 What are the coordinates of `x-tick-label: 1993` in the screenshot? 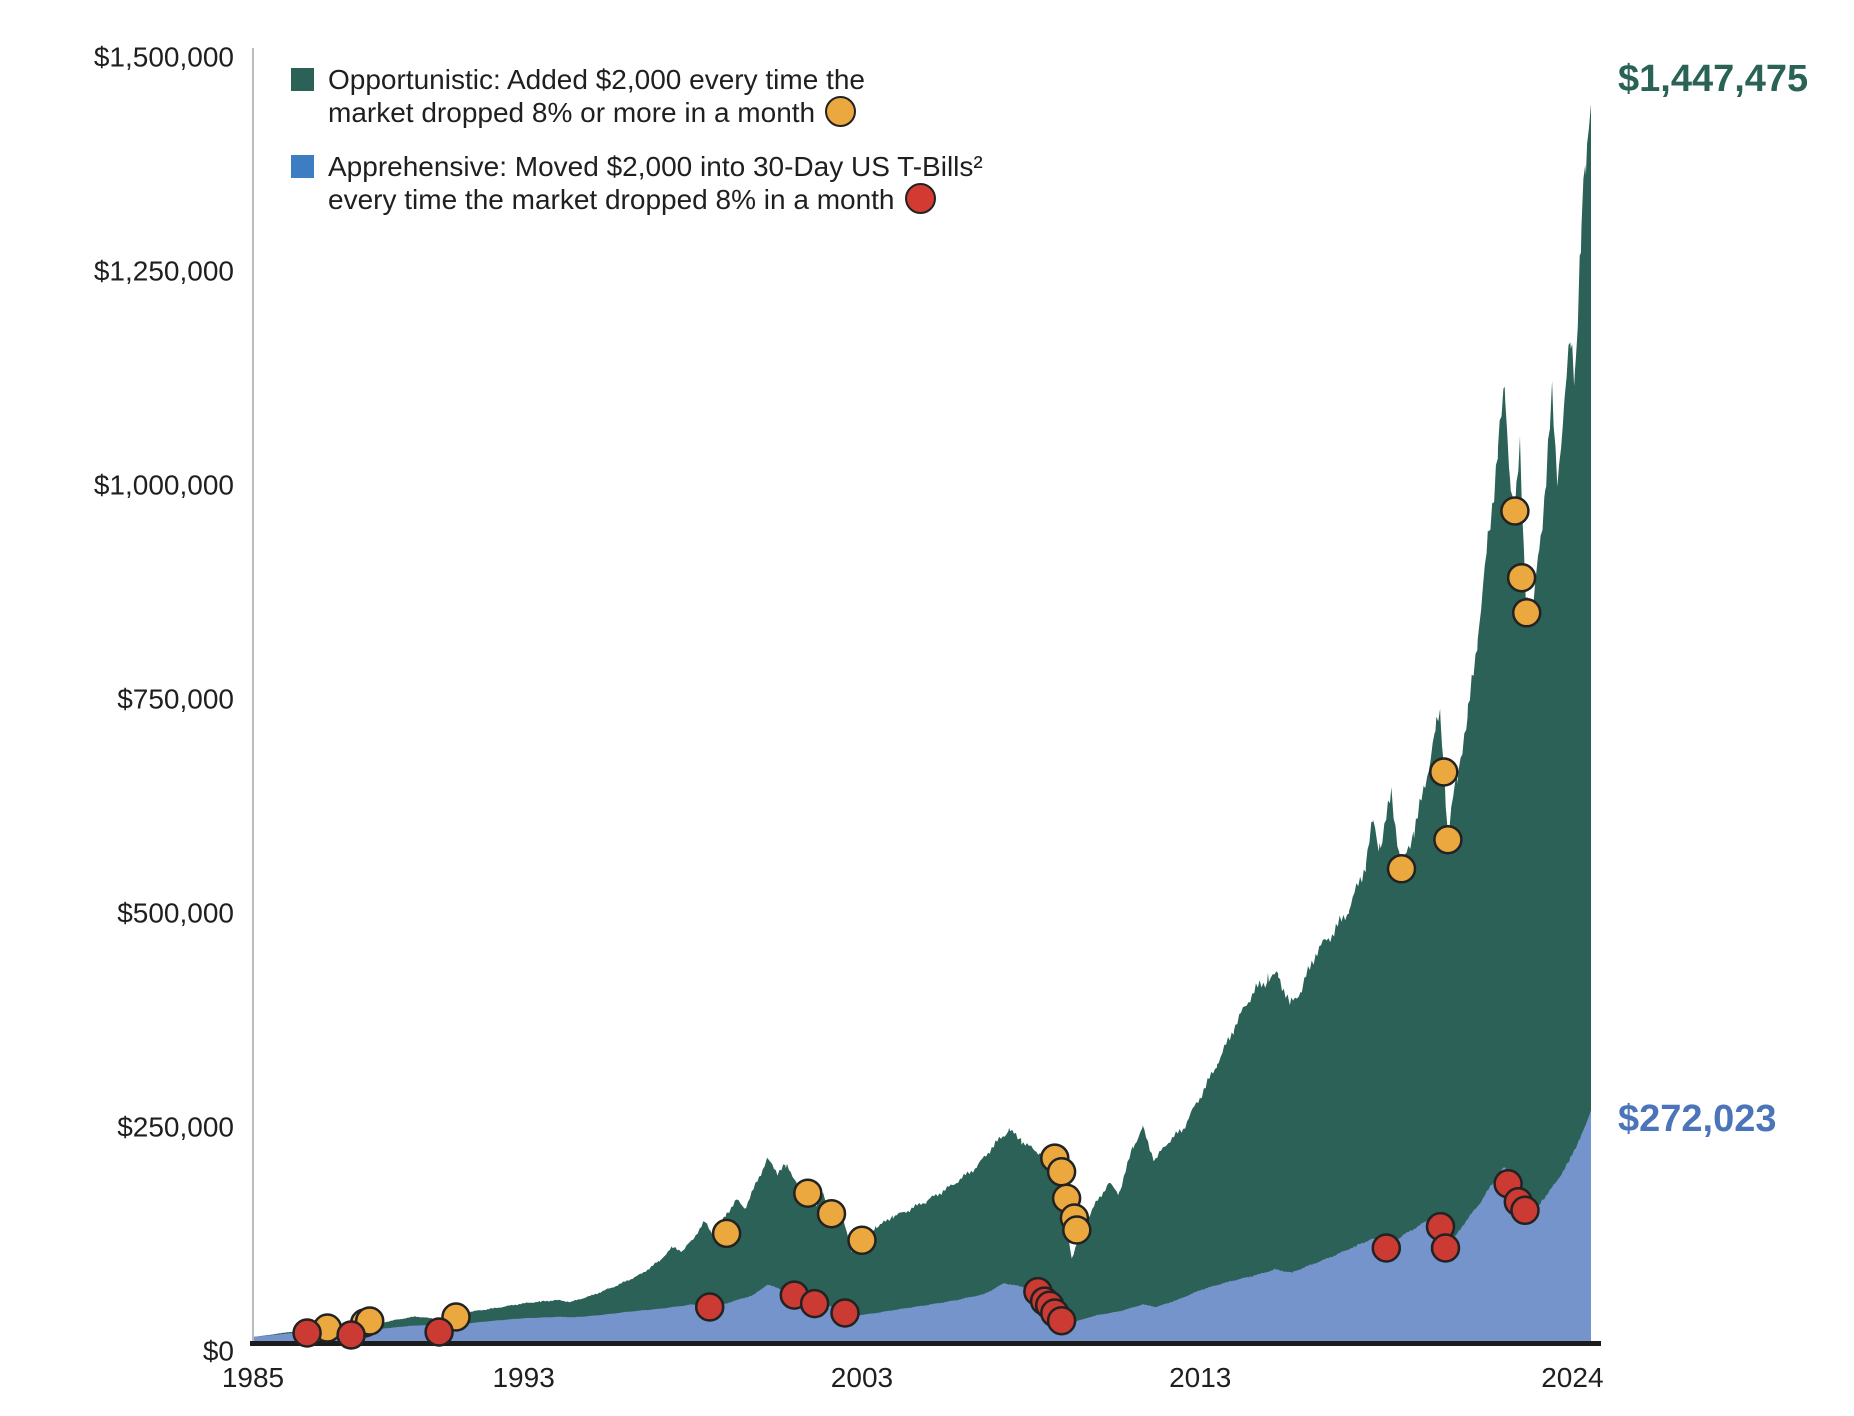 It's located at (523, 1377).